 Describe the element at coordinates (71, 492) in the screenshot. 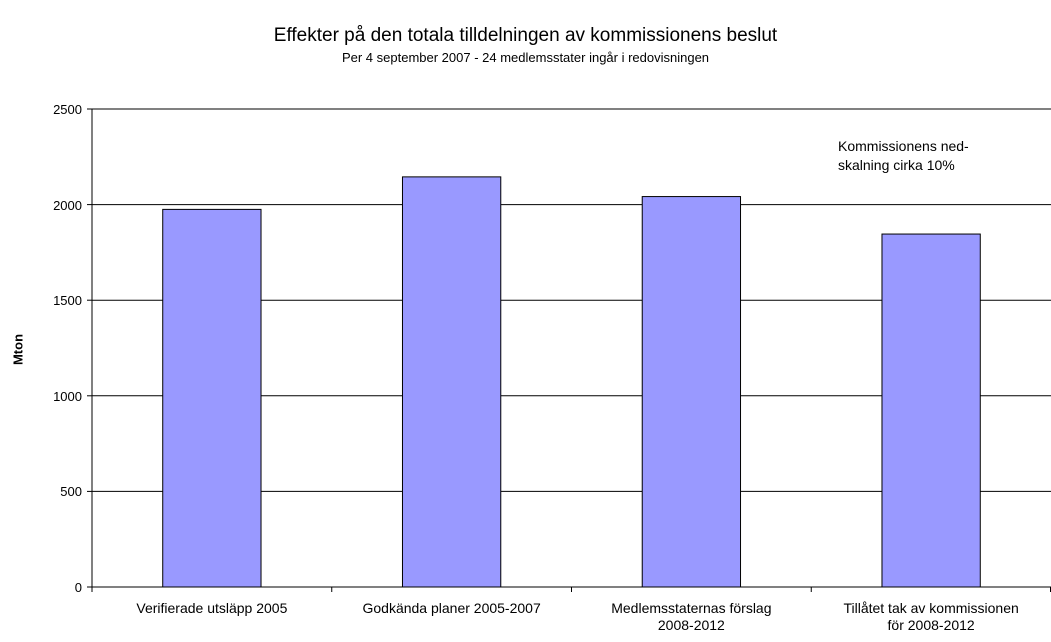

I see `y-tick-label: 500` at that location.